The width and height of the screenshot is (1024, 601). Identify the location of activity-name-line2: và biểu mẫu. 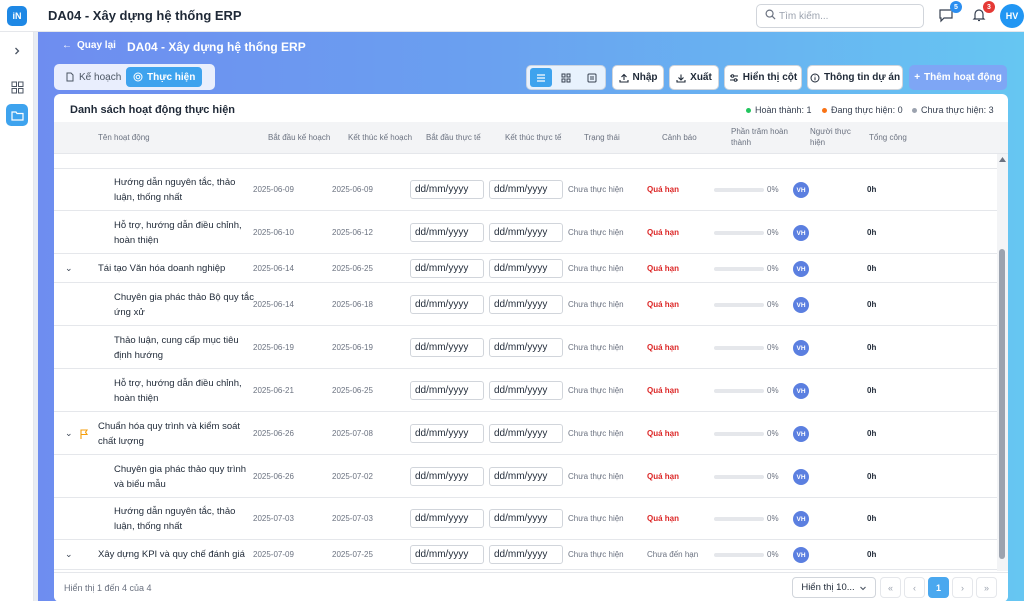
(140, 484).